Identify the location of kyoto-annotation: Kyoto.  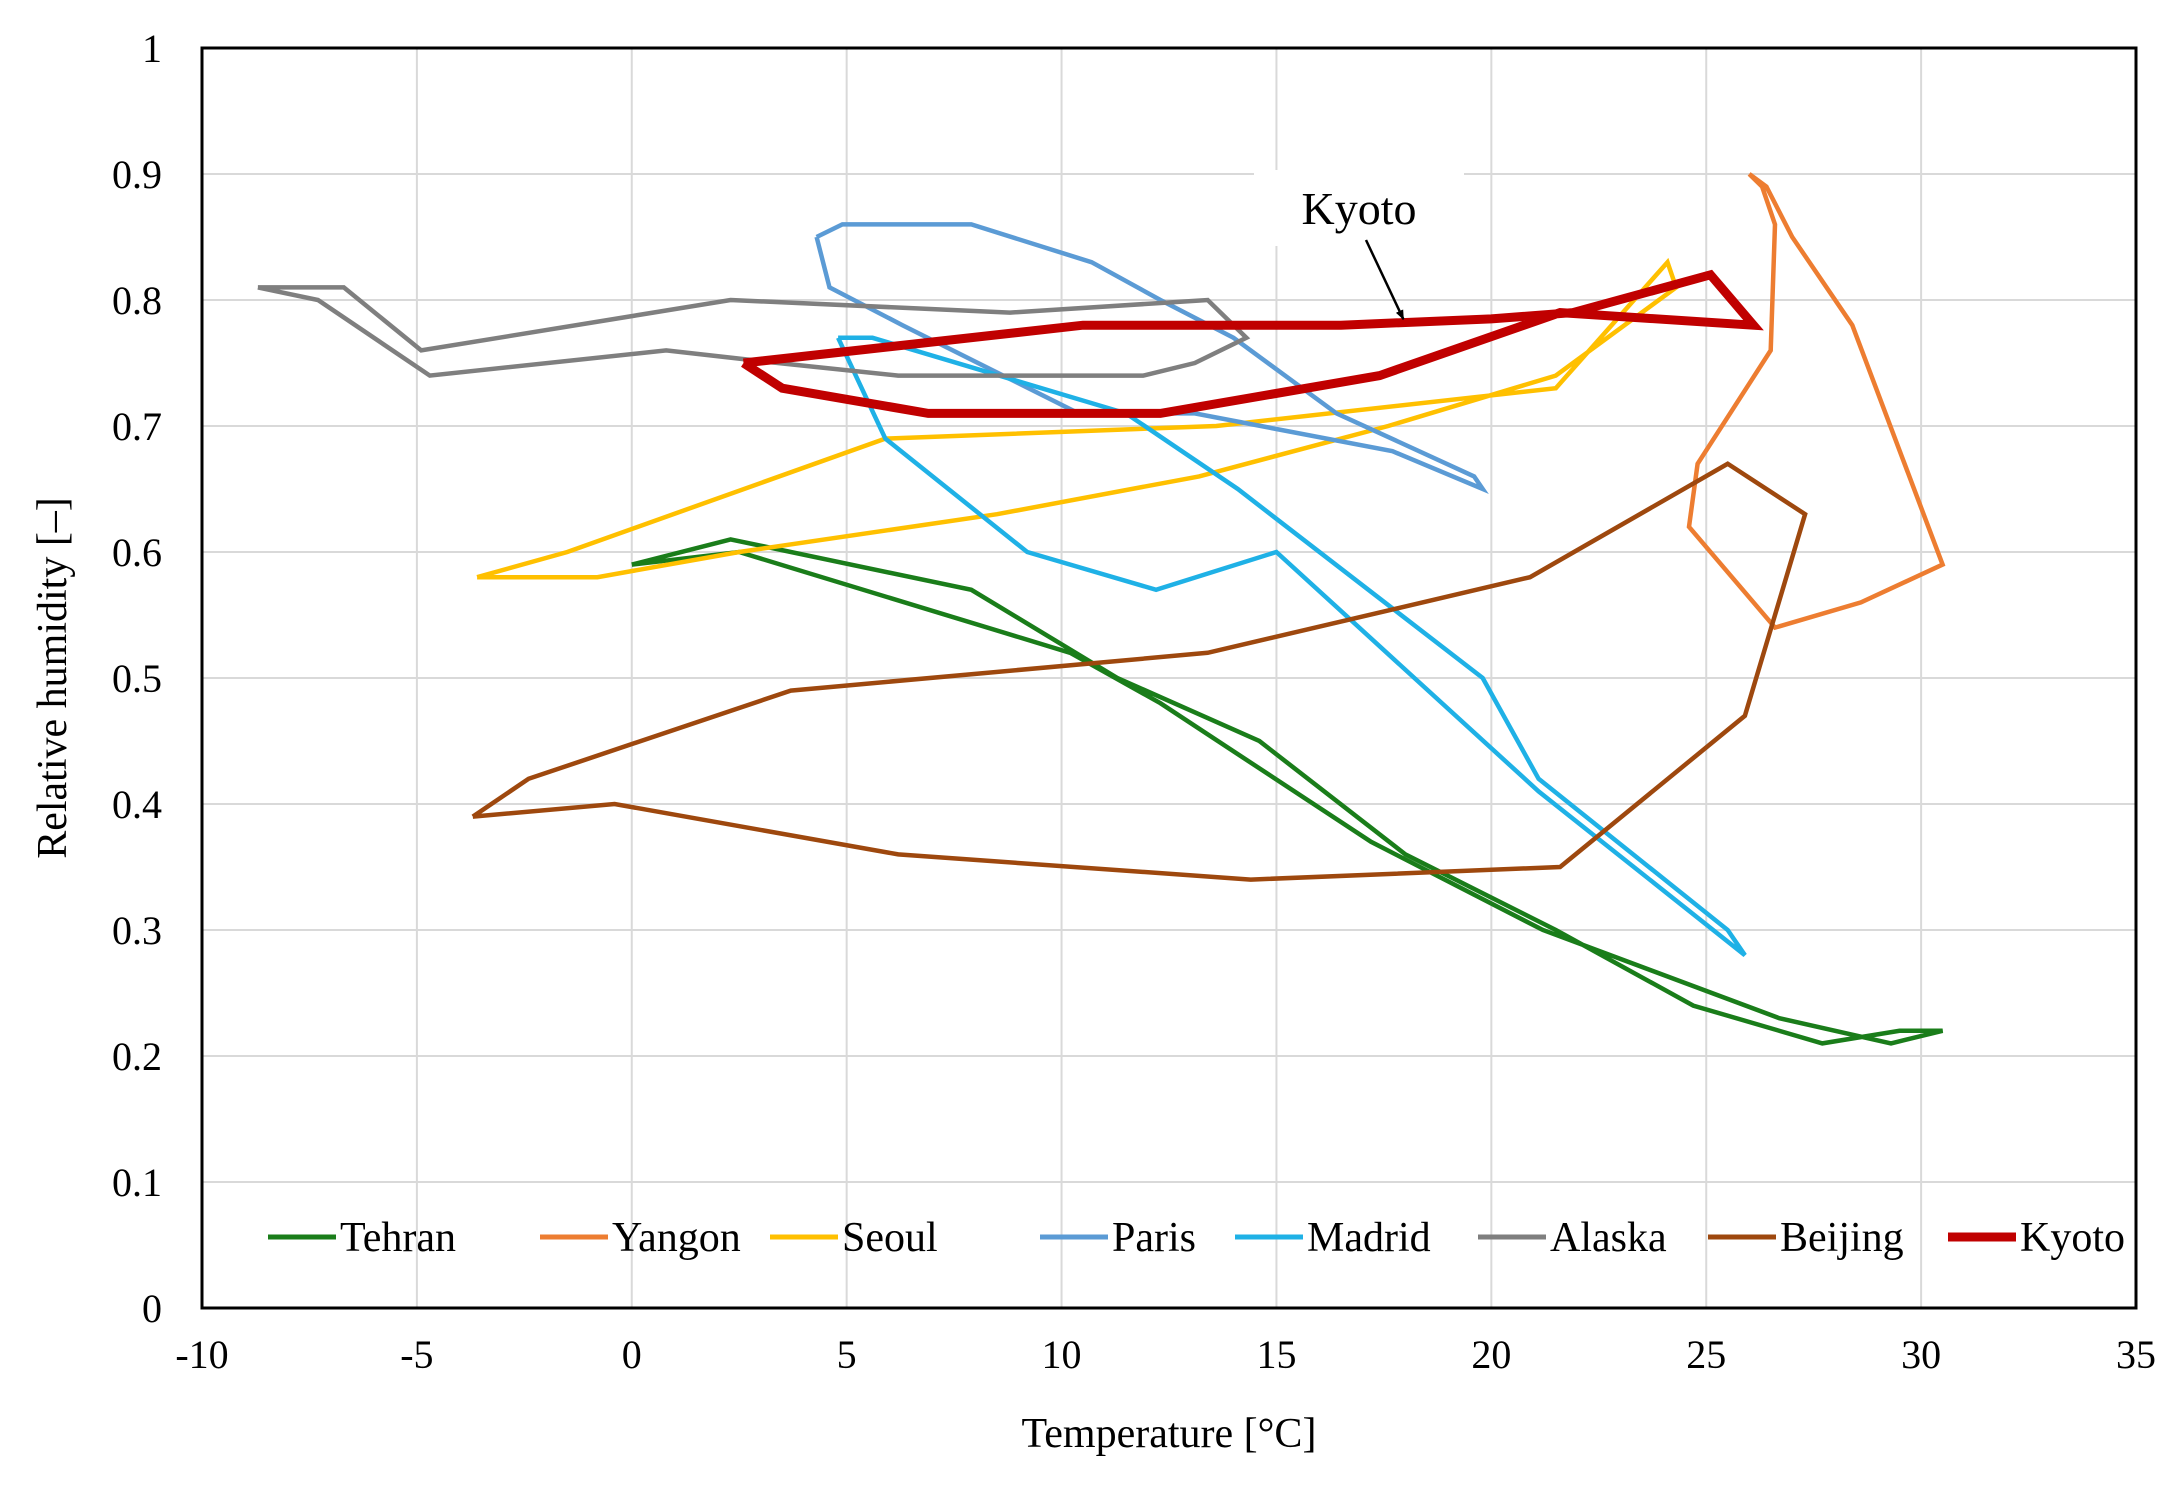
(1359, 245).